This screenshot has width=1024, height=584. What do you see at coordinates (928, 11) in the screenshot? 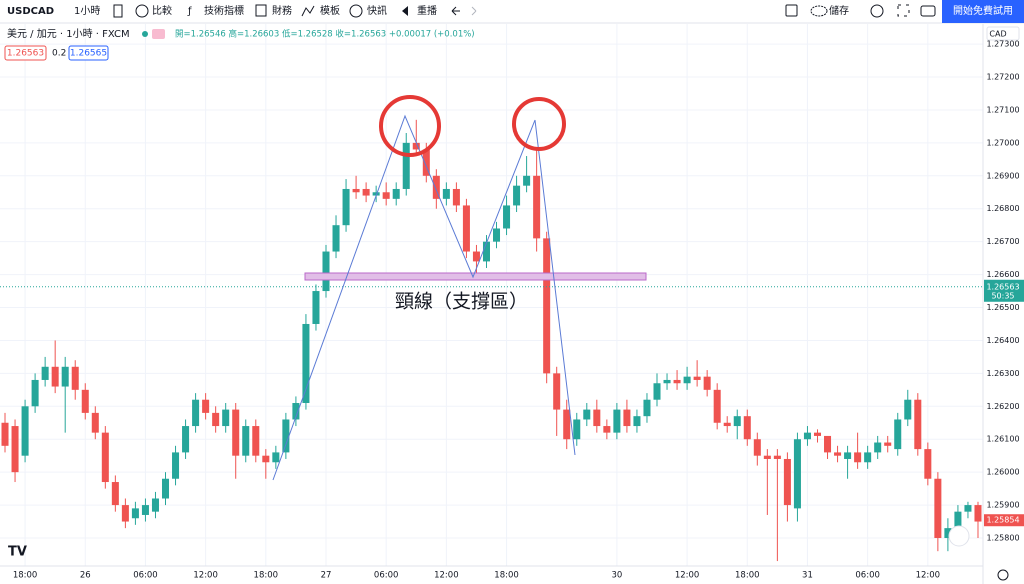
I see `snapshot-icon` at bounding box center [928, 11].